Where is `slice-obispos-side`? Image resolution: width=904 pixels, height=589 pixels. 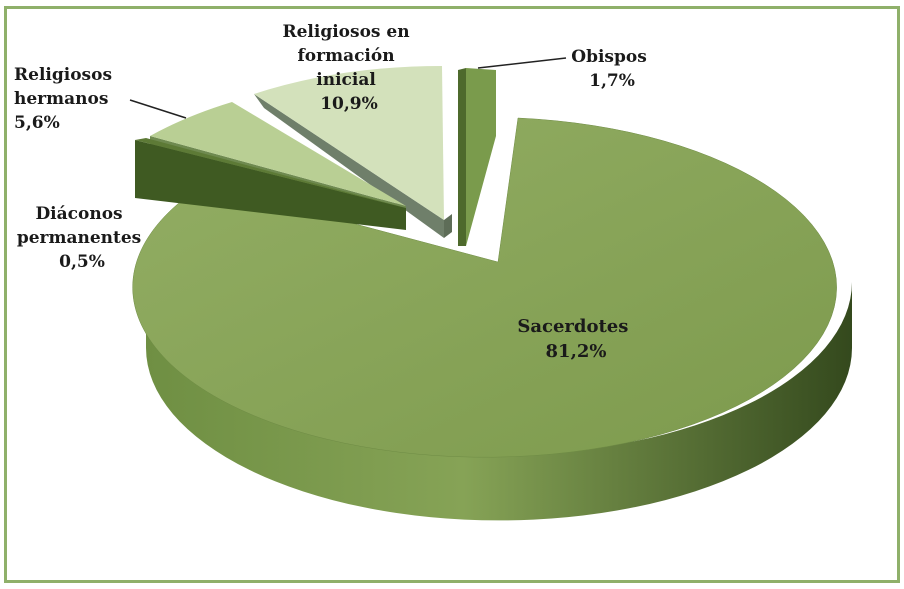 slice-obispos-side is located at coordinates (462, 157).